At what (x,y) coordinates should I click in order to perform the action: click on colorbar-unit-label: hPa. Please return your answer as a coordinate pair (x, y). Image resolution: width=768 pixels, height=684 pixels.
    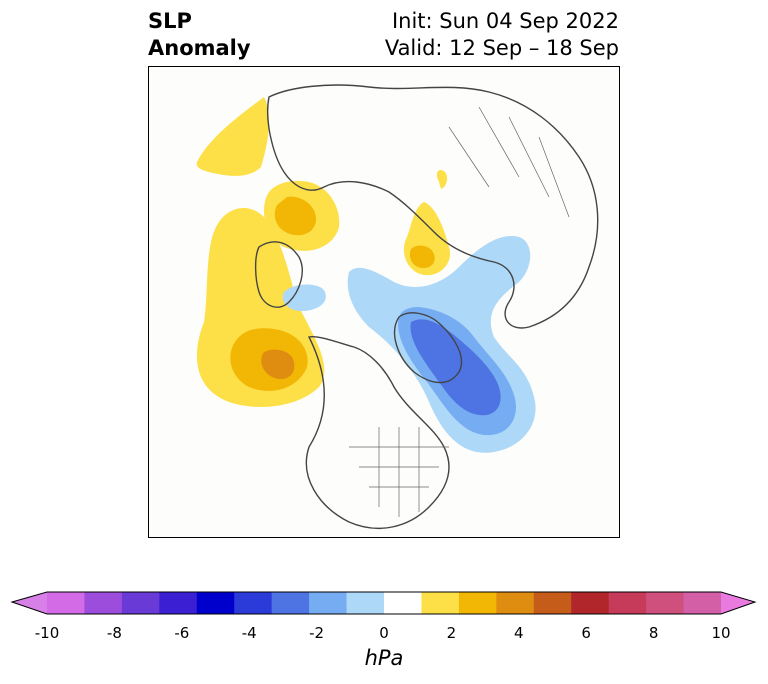
    Looking at the image, I should click on (384, 658).